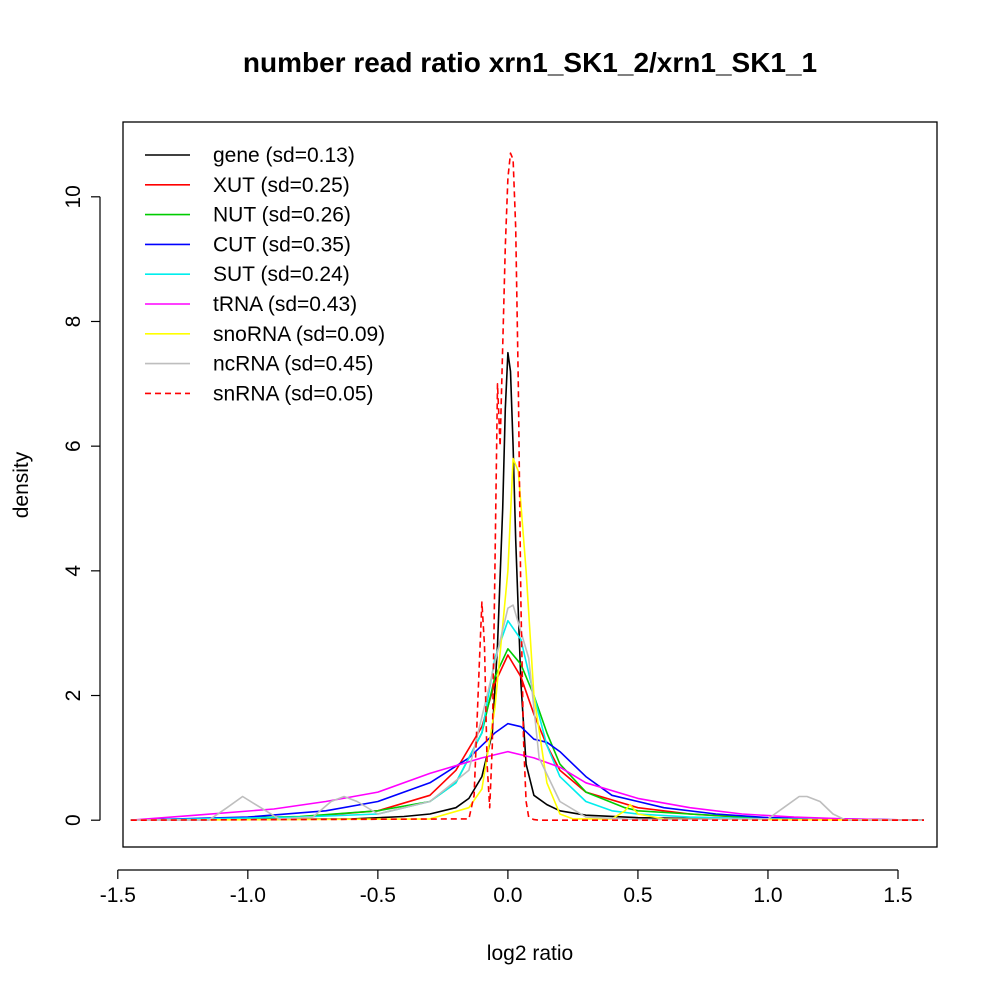 This screenshot has height=1000, width=1000. Describe the element at coordinates (284, 155) in the screenshot. I see `legend-label: gene (sd=0.13)` at that location.